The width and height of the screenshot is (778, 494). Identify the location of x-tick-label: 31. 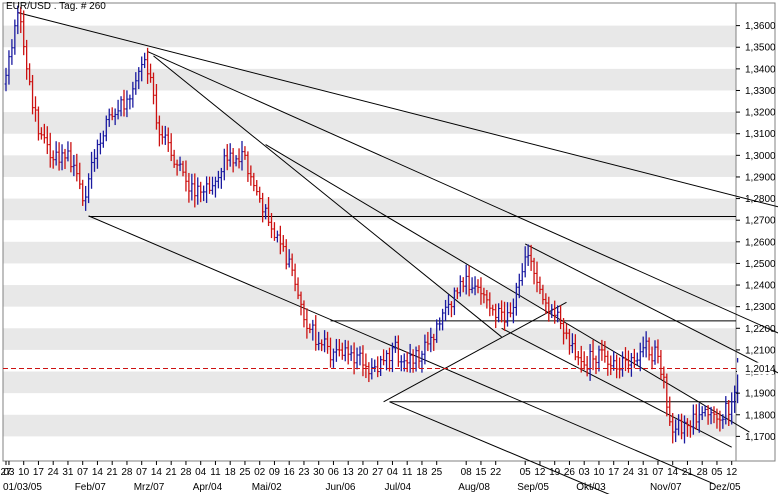
(644, 472).